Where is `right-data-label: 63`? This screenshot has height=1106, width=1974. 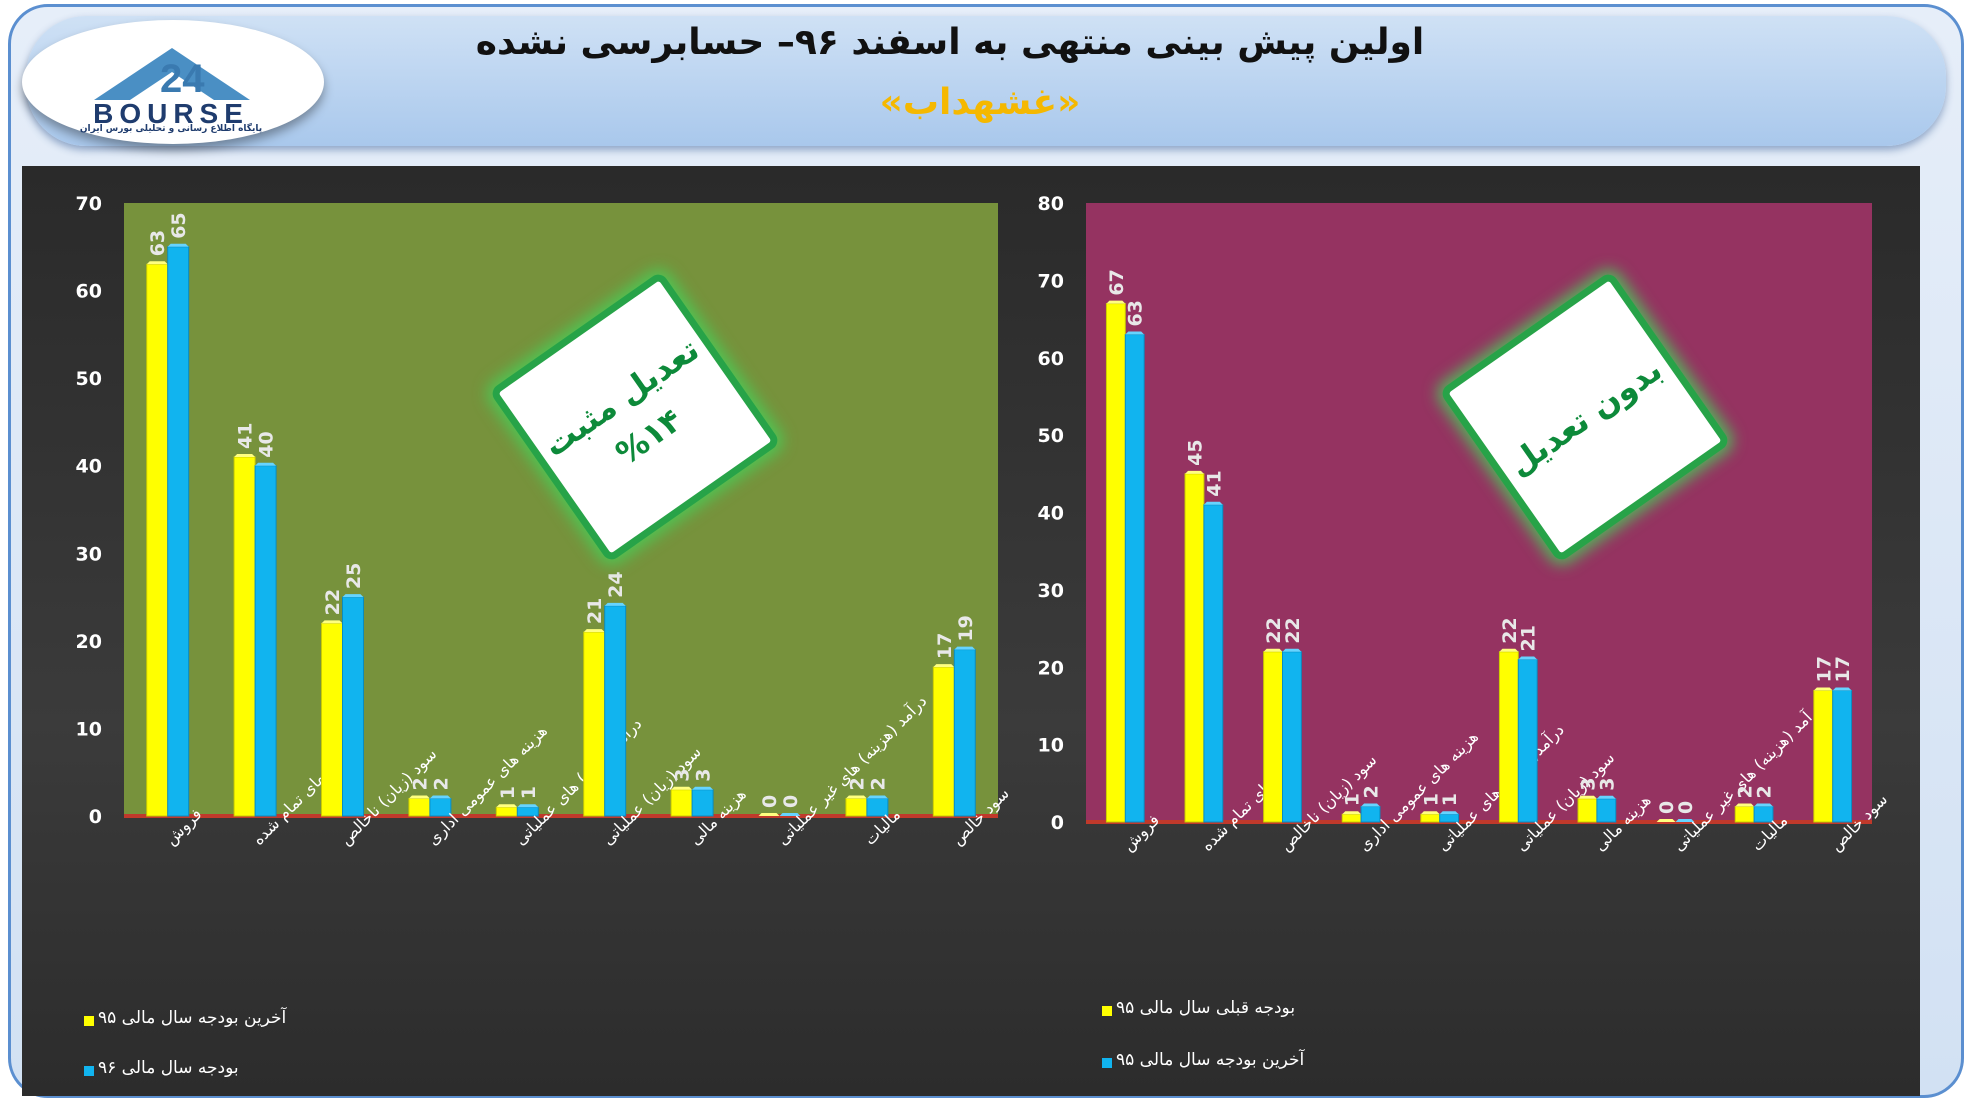
right-data-label: 63 is located at coordinates (1136, 313).